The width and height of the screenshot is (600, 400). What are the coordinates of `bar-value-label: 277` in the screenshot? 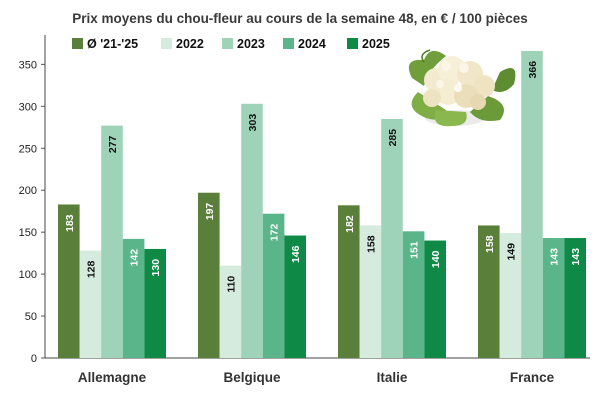 It's located at (113, 144).